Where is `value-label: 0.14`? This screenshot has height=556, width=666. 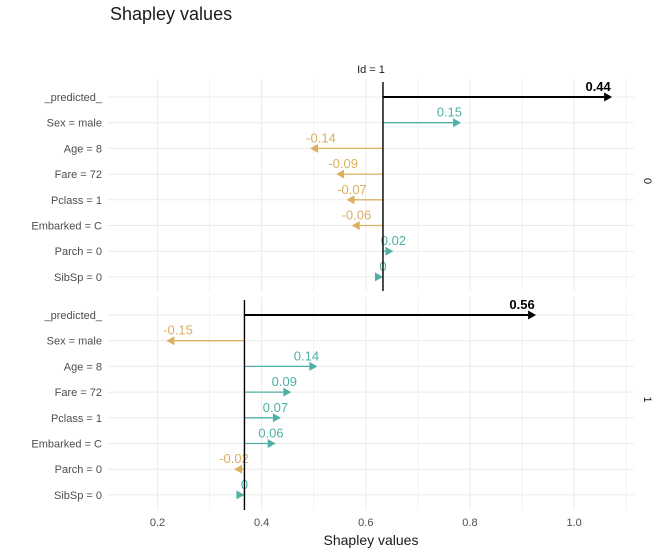 value-label: 0.14 is located at coordinates (306, 355).